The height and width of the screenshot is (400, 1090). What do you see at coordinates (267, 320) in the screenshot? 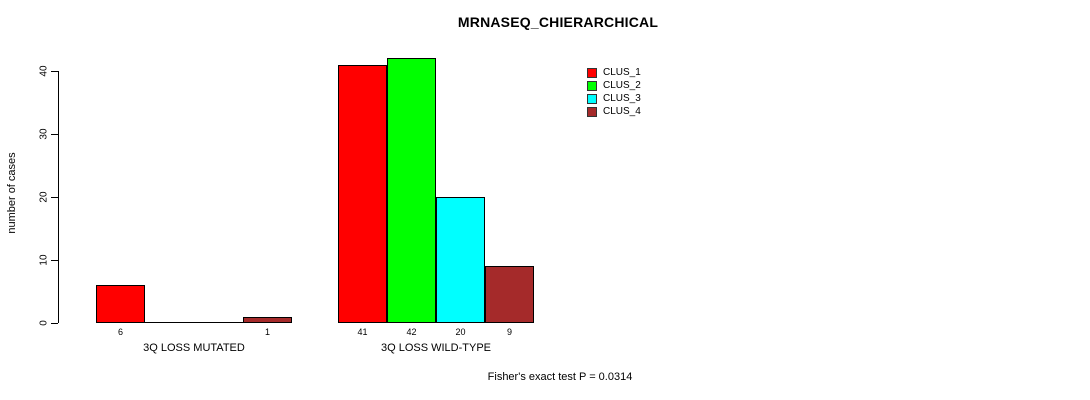
I see `bar-clus_4-group1` at bounding box center [267, 320].